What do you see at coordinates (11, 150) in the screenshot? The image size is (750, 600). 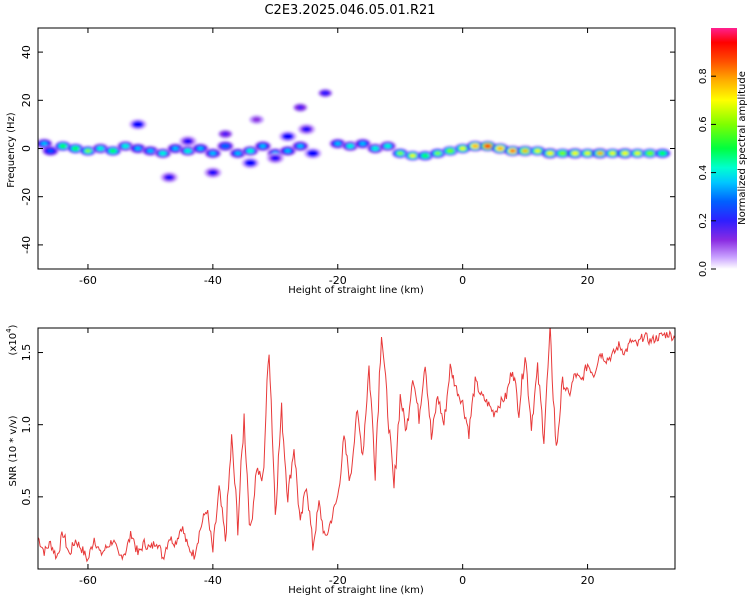 I see `spectrogram-ylabel: Frequency (Hz)` at bounding box center [11, 150].